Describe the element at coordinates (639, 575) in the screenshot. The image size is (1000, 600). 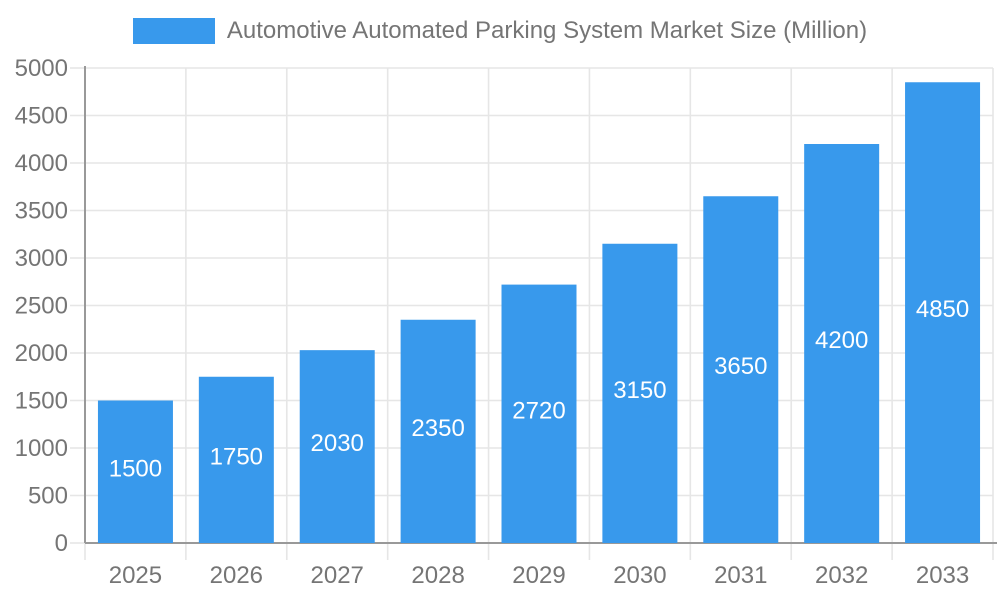
I see `x-tick-label: 2030` at that location.